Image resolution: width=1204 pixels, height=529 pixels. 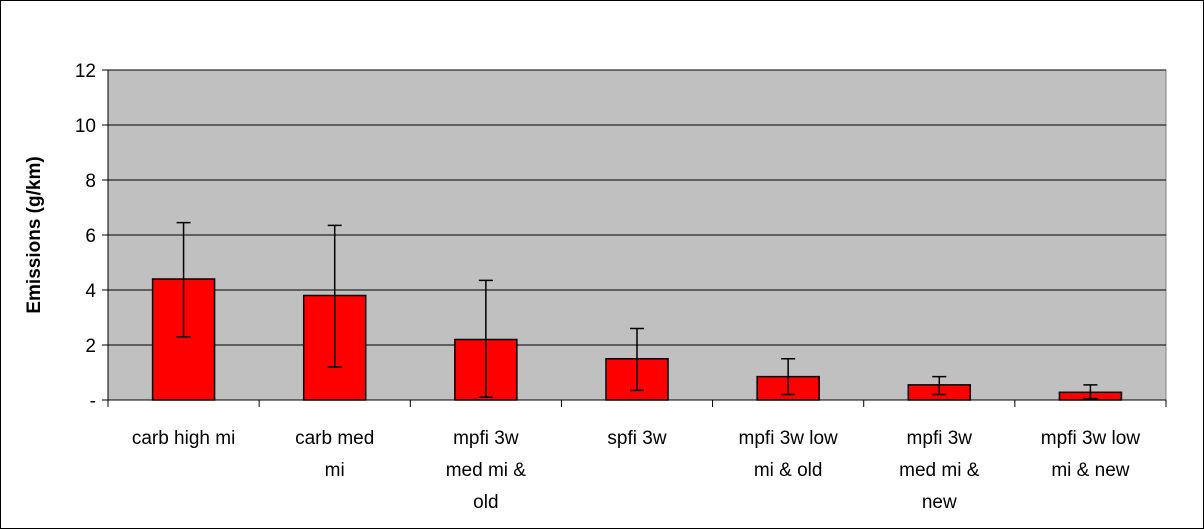 I want to click on x-category-label: carb med mi, so click(x=334, y=454).